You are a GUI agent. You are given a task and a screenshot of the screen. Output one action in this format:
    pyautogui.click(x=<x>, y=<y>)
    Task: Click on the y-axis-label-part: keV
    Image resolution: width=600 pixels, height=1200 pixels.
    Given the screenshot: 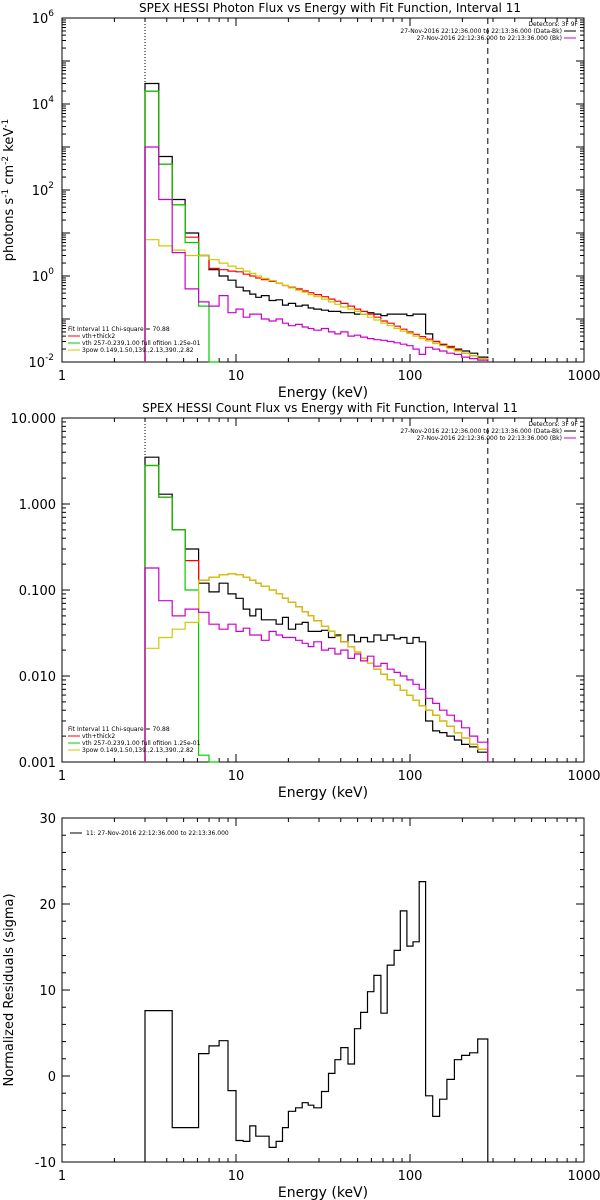 What is the action you would take?
    pyautogui.click(x=9, y=142)
    